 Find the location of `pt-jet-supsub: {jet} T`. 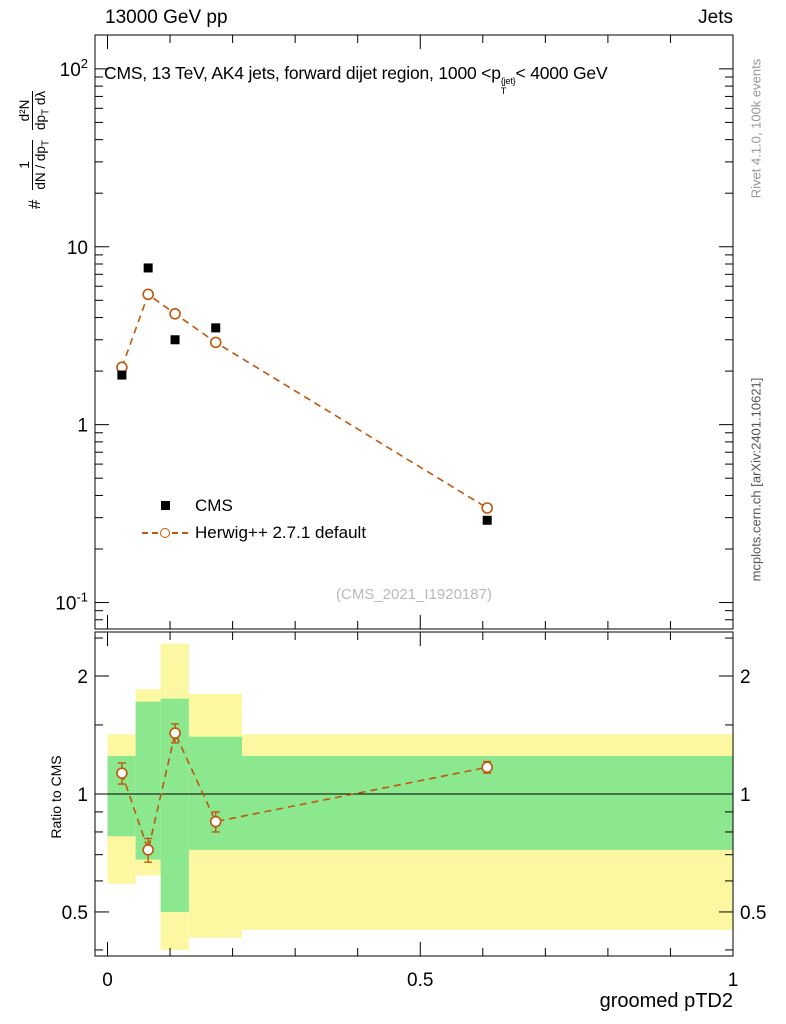

pt-jet-supsub: {jet} T is located at coordinates (508, 86).